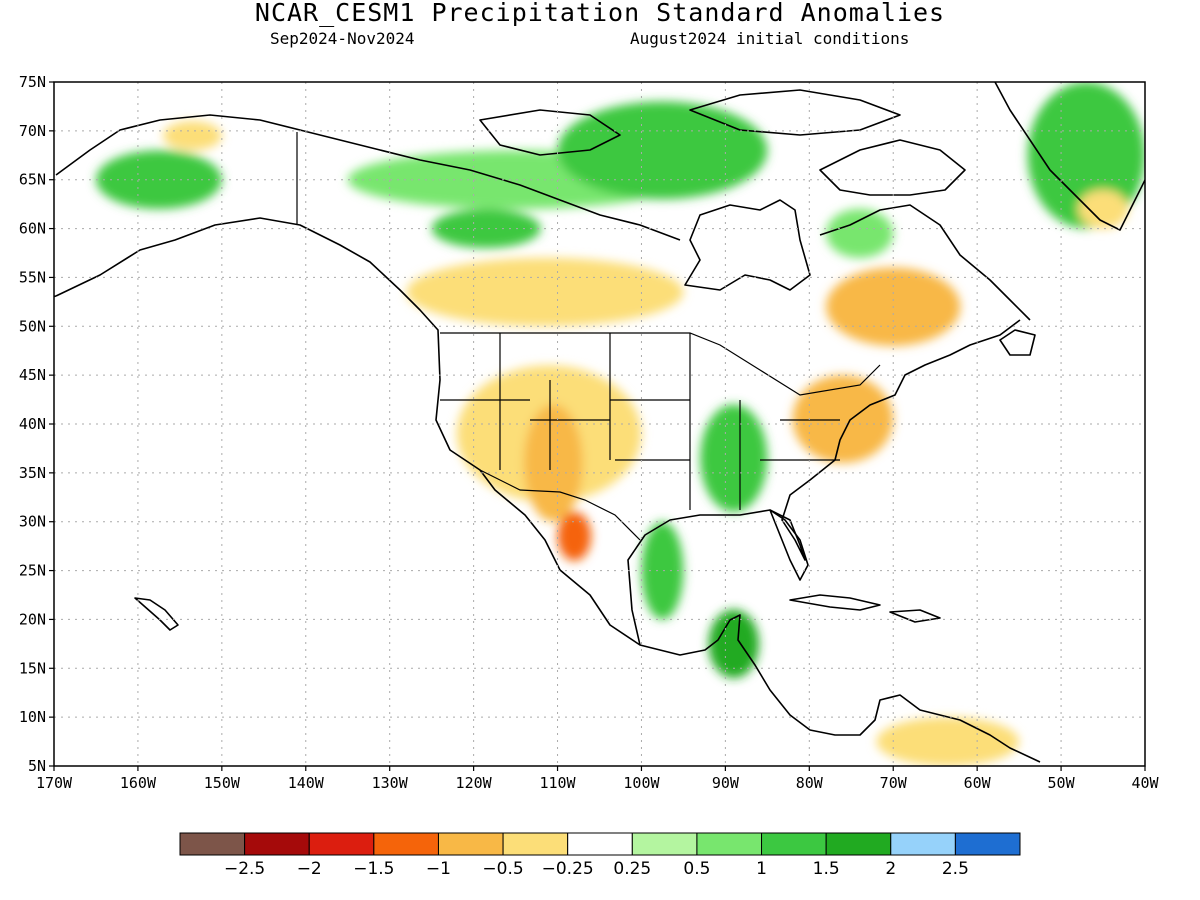  Describe the element at coordinates (550, 132) in the screenshot. I see `victoria-island` at that location.